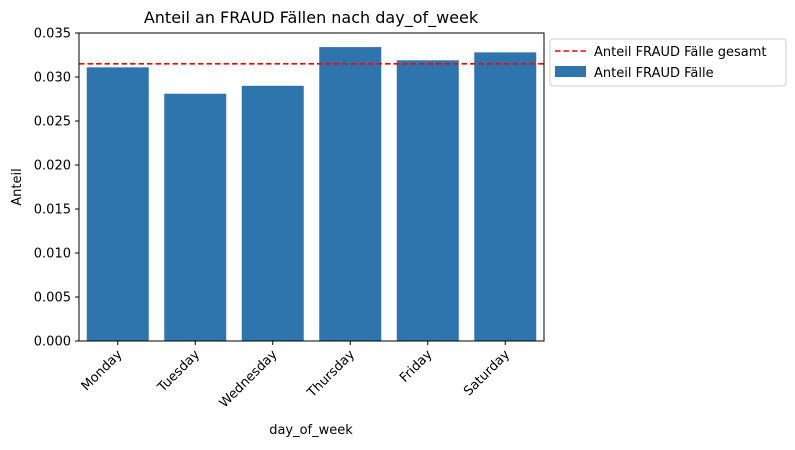  I want to click on x-tick-label: Monday, so click(102, 370).